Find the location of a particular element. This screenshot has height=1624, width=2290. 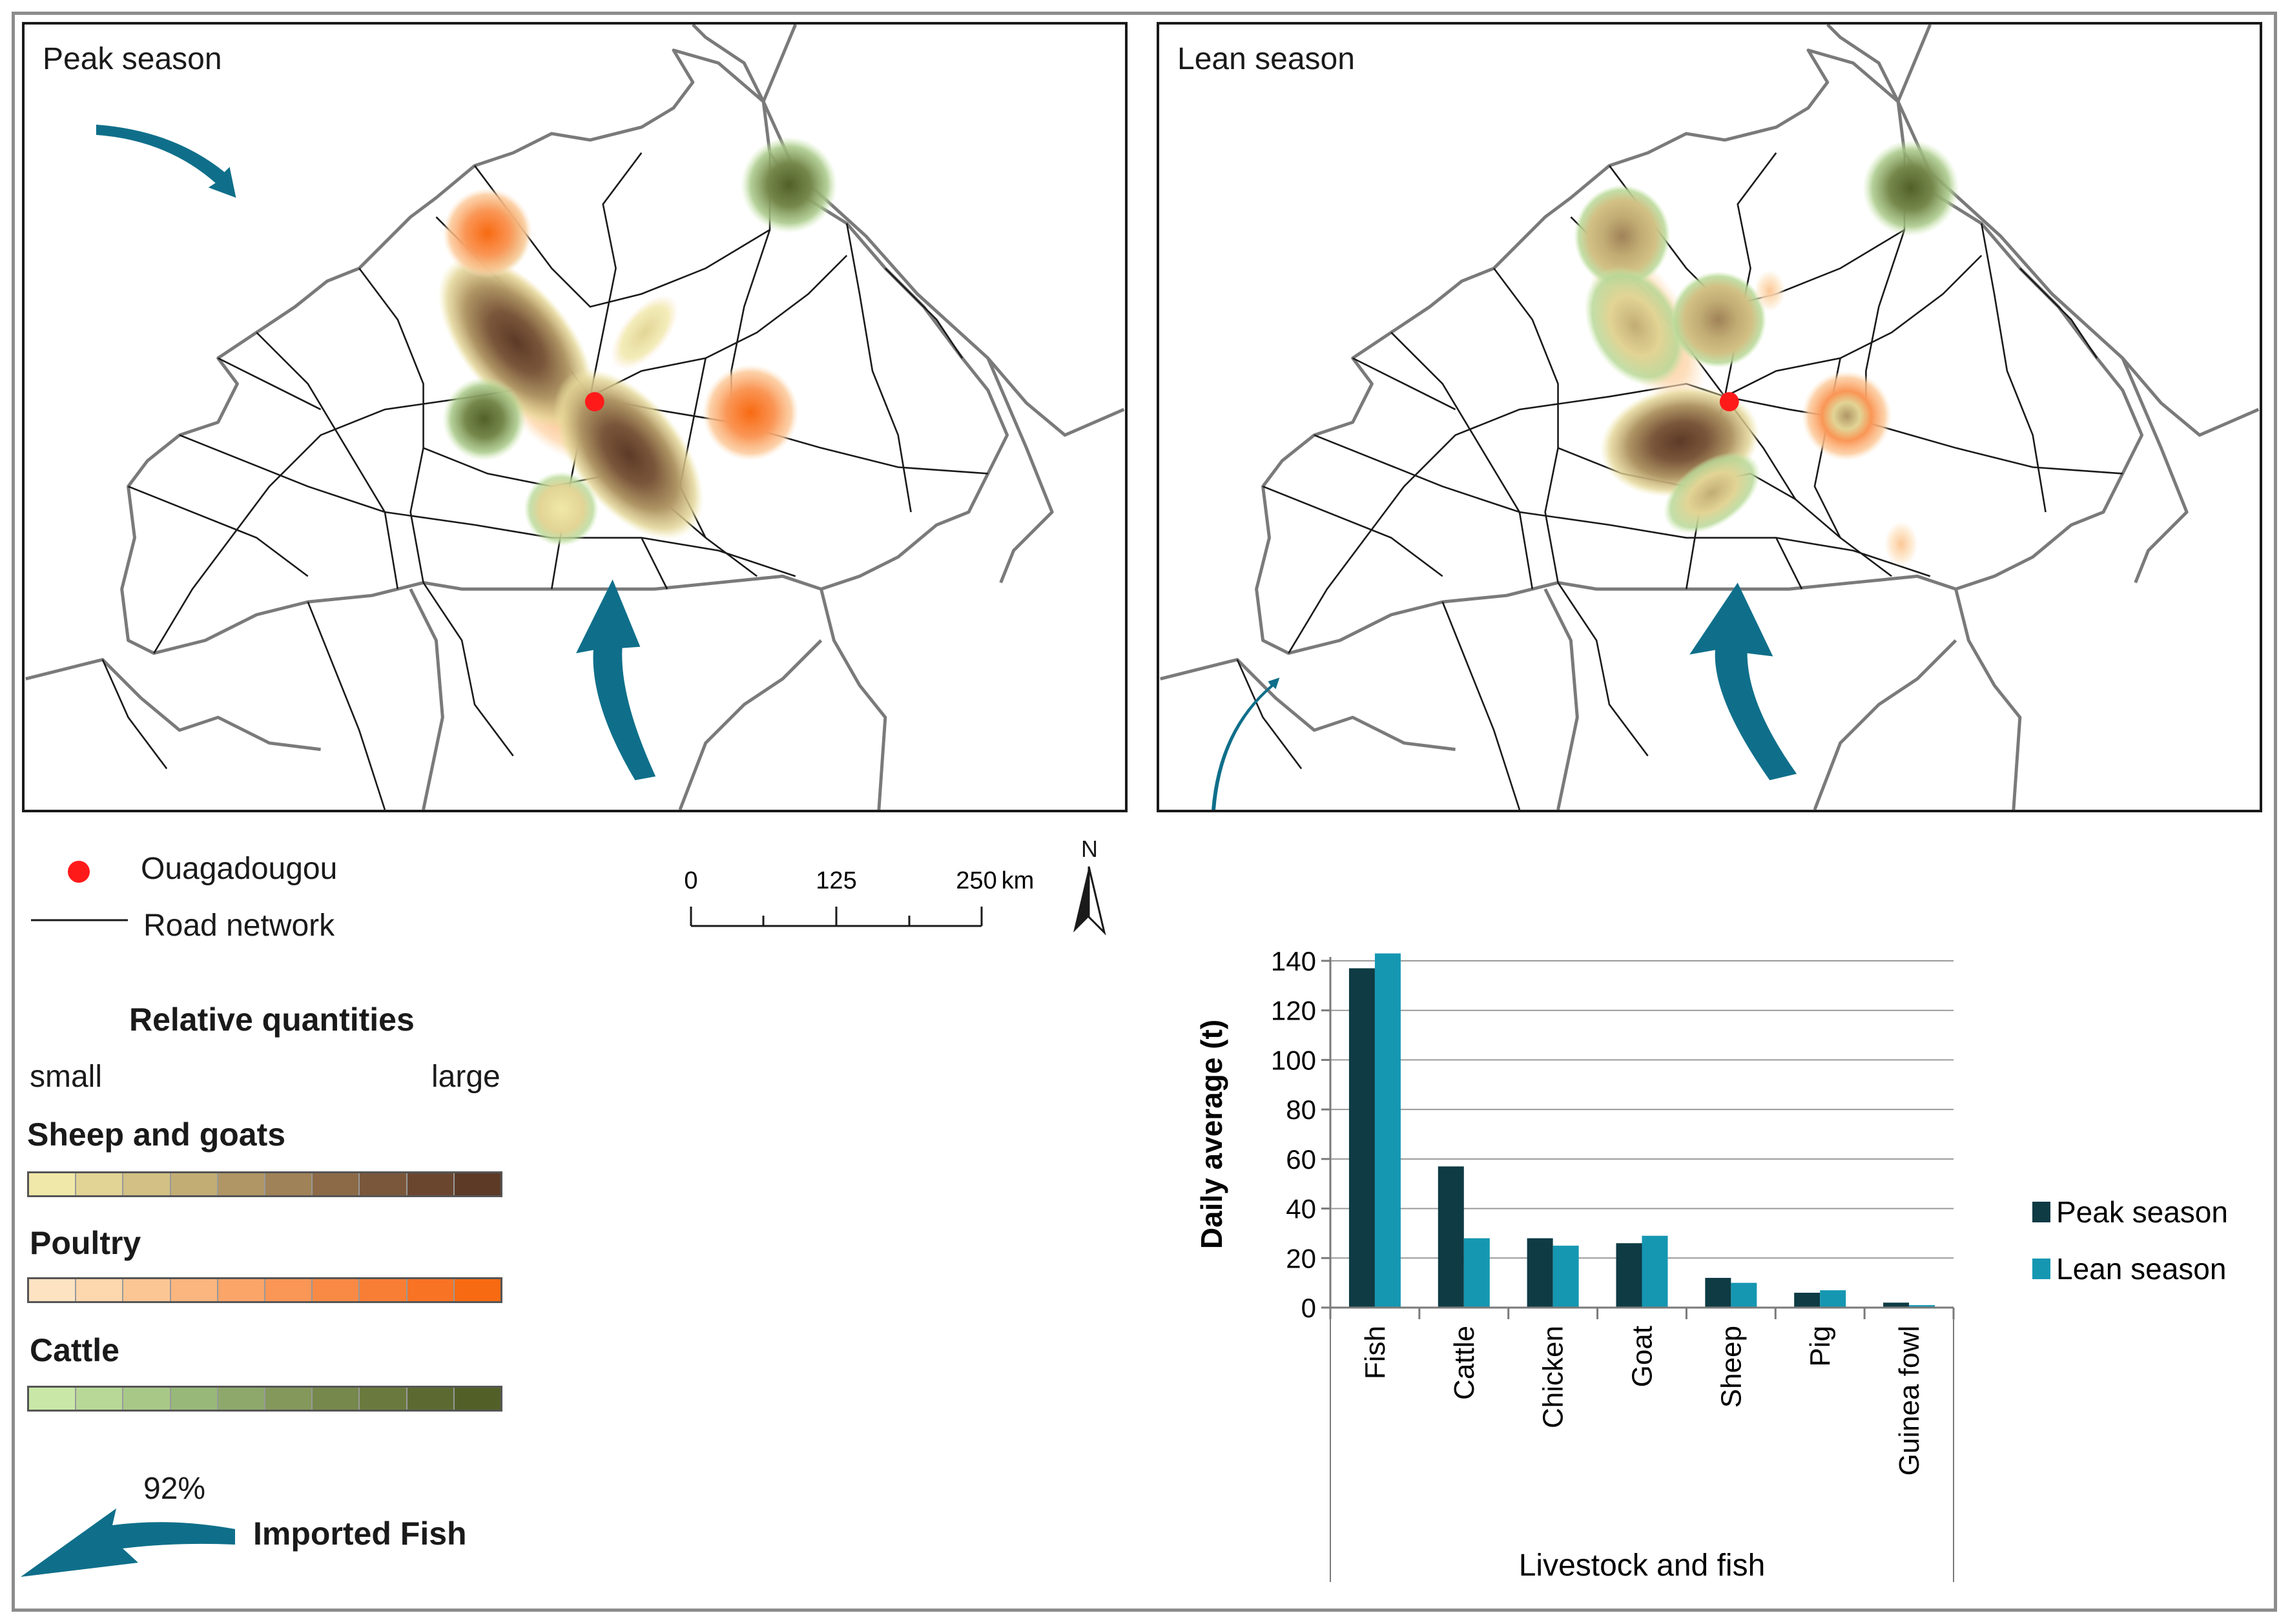

x-tick-label: Sheep is located at coordinates (1731, 1367).